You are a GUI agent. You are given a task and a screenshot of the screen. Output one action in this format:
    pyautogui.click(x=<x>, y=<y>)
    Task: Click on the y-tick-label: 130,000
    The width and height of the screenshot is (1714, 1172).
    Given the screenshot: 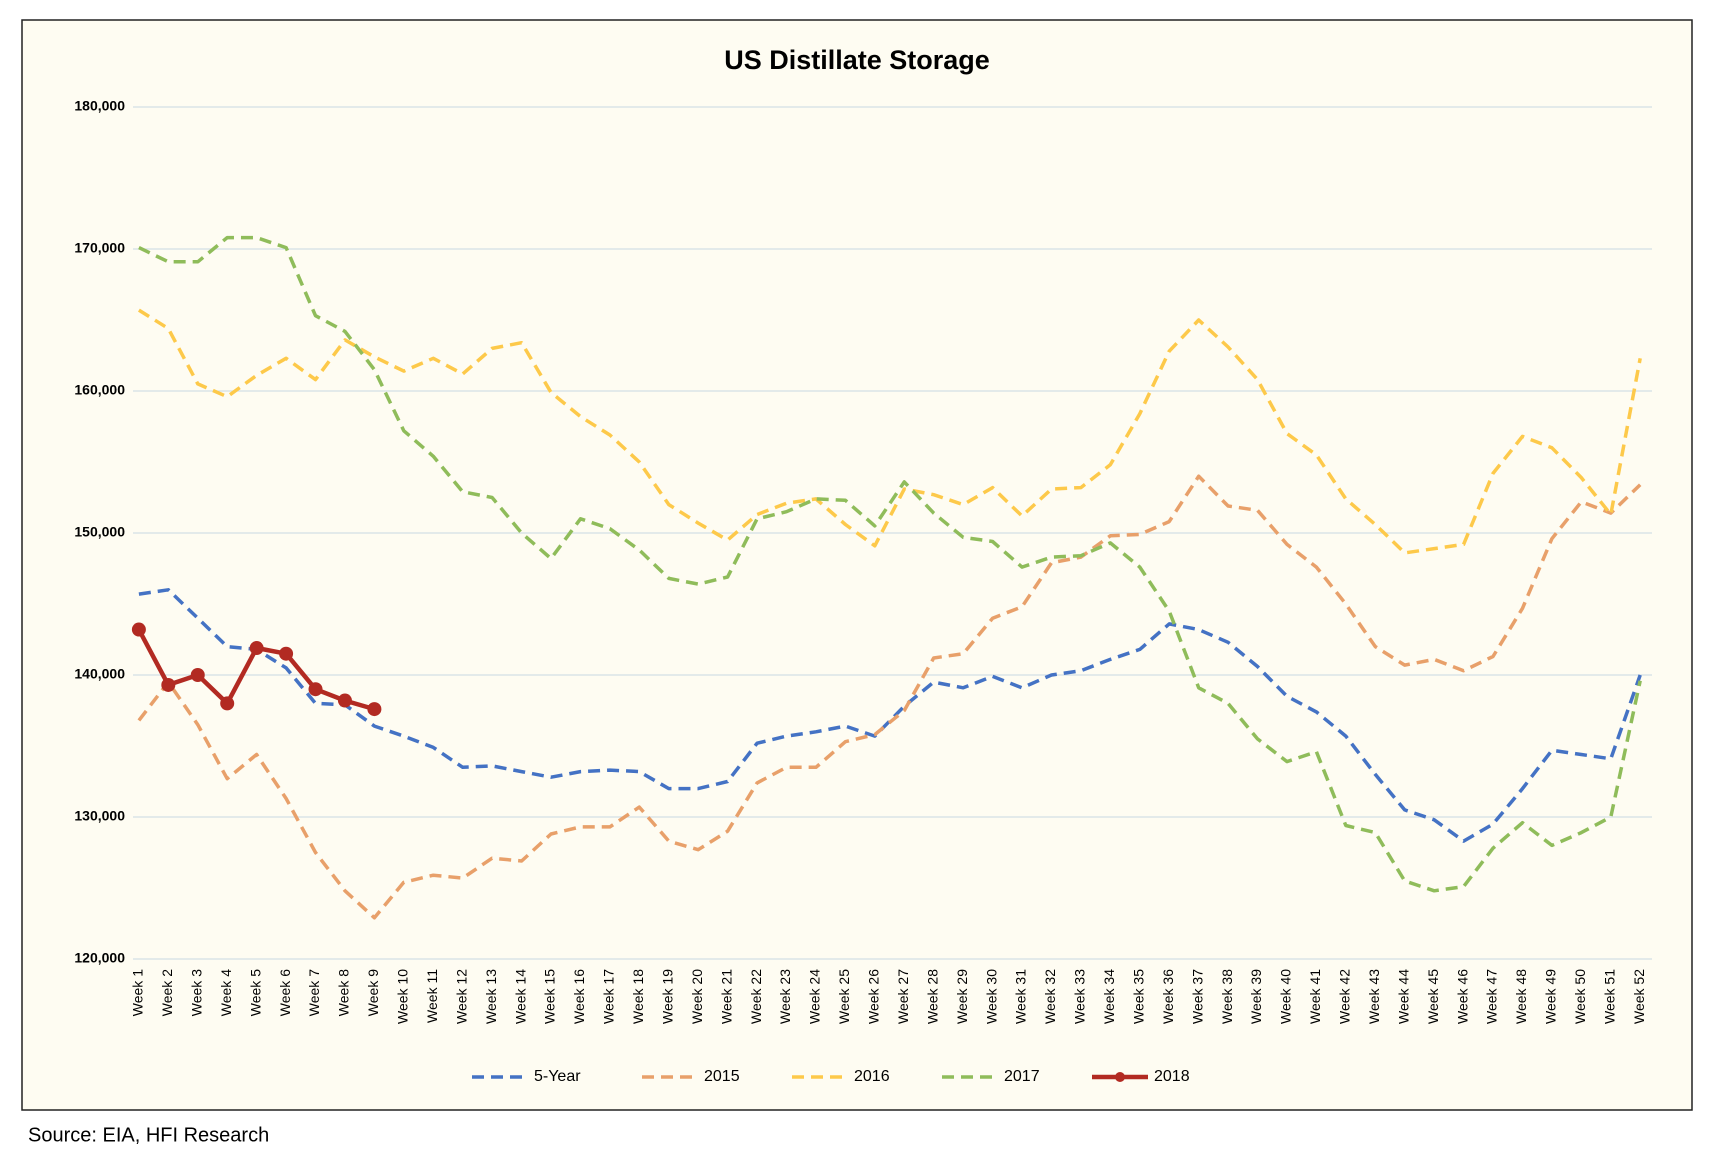 What is the action you would take?
    pyautogui.click(x=99, y=816)
    